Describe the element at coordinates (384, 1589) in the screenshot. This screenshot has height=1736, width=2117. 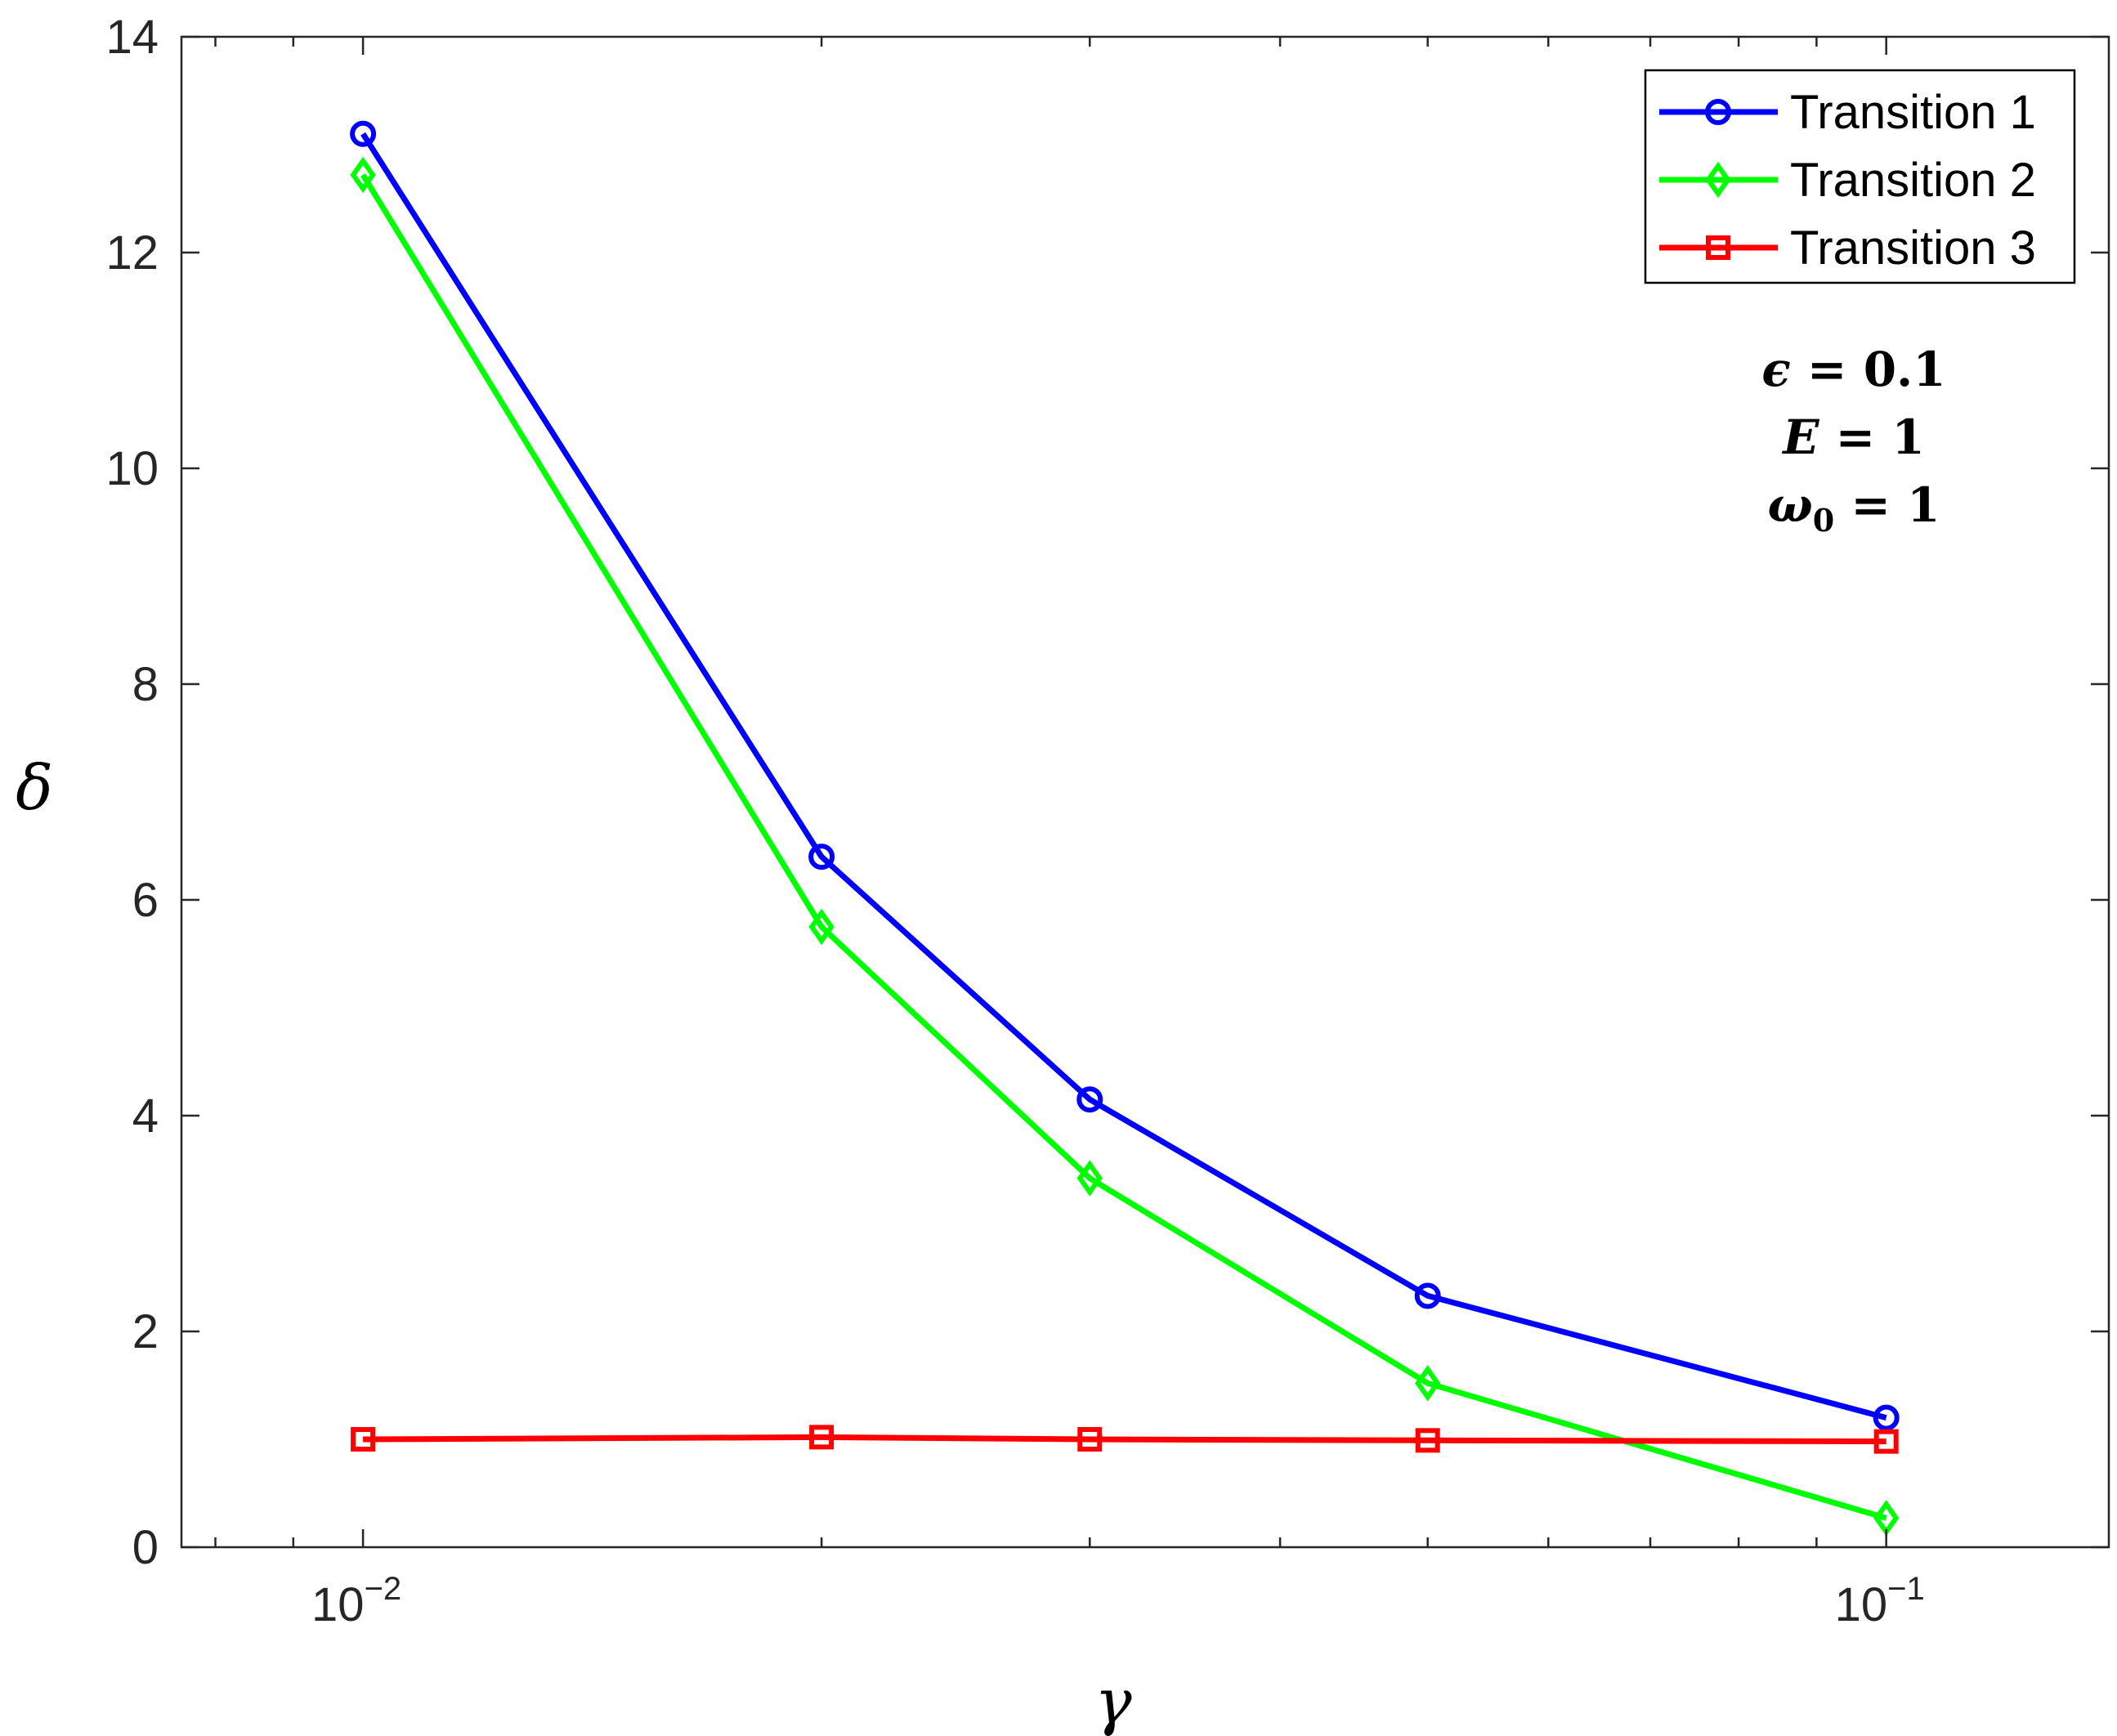
I see `x-tick-label-exponent: −2` at that location.